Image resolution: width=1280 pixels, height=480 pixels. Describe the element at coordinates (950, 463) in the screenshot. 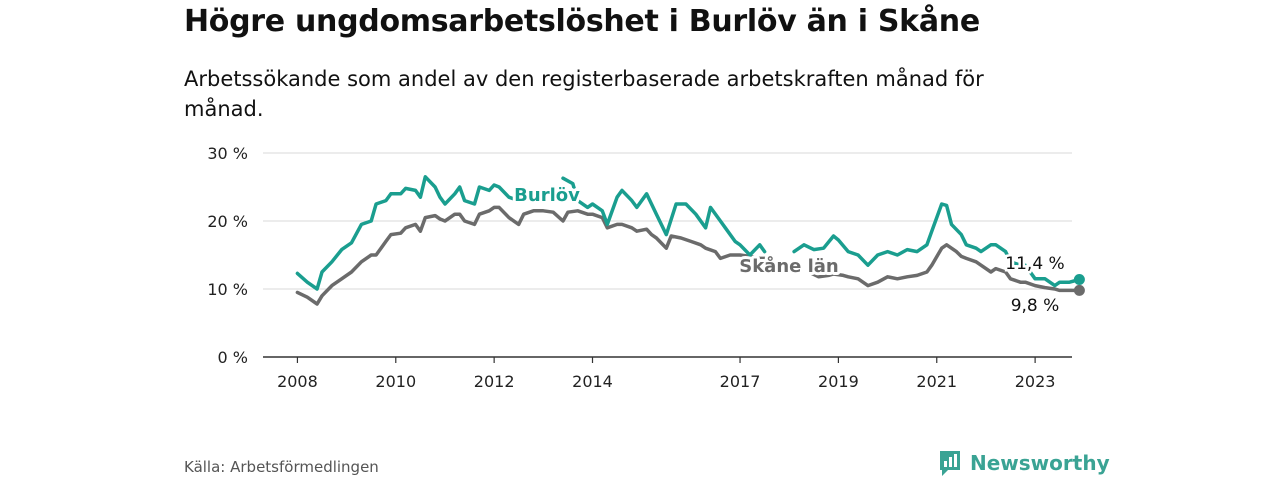

I see `newsworthy-icon` at that location.